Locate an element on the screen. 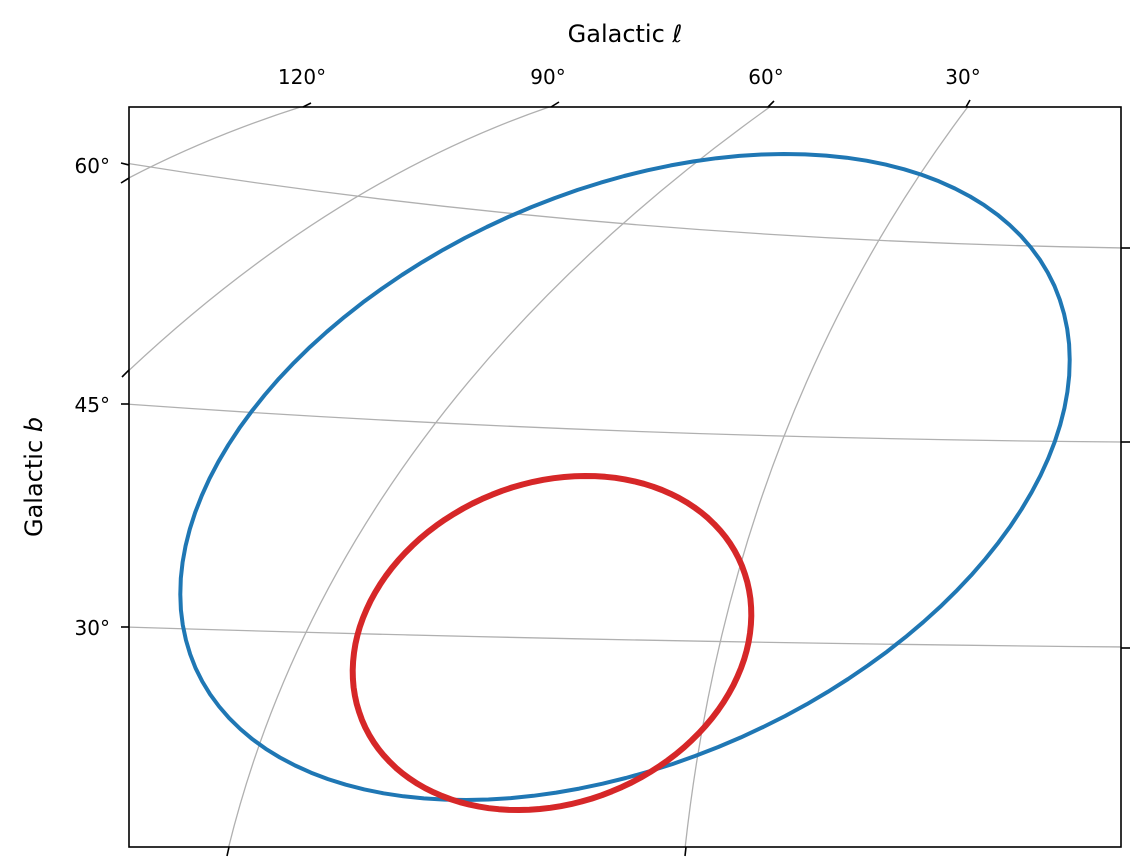  x-tick-label-30: 30° is located at coordinates (962, 77).